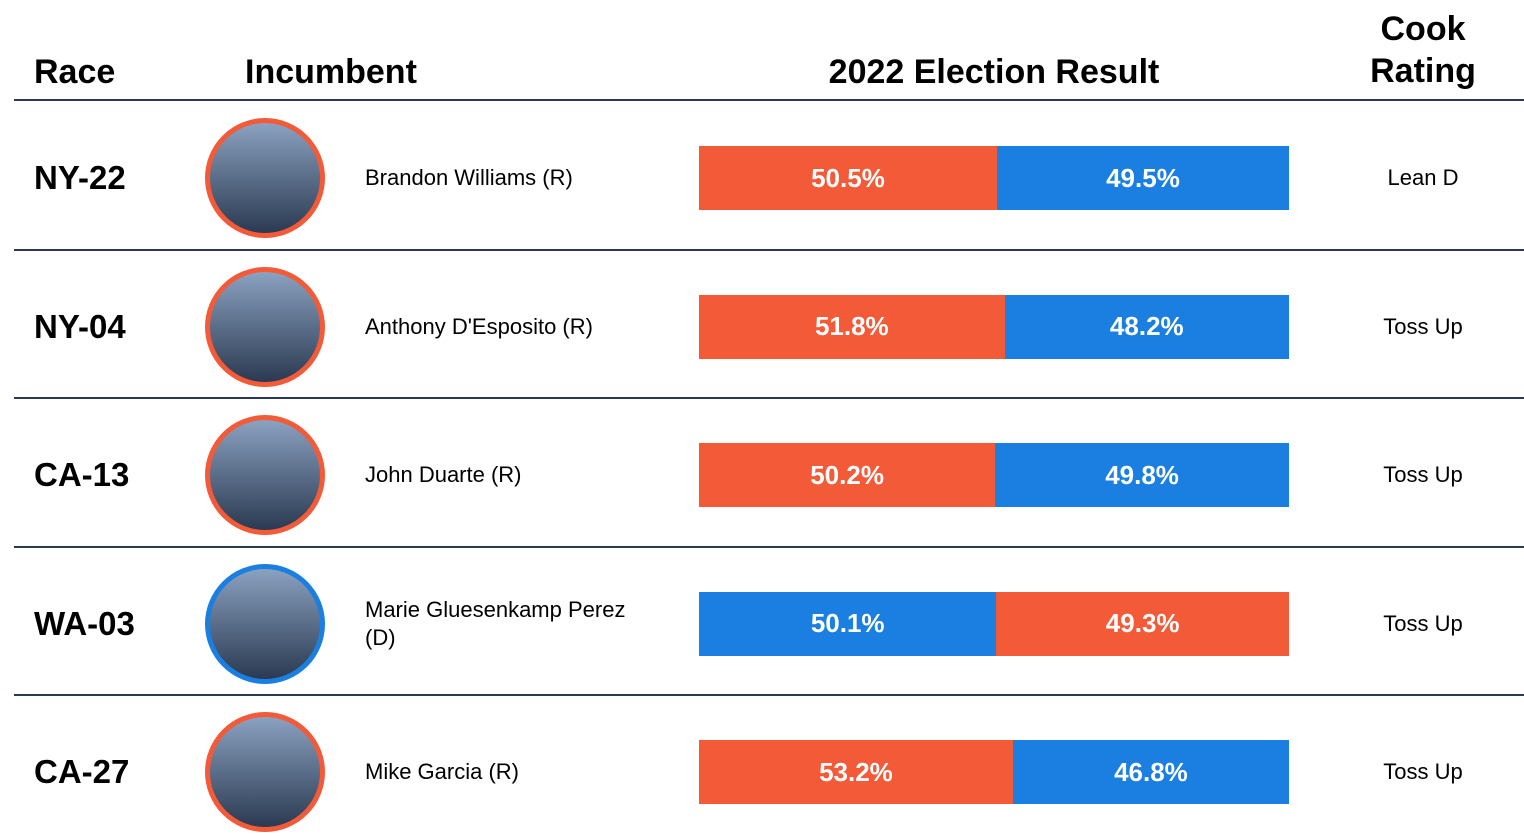 Image resolution: width=1524 pixels, height=836 pixels. I want to click on result-label: 49.3%, so click(1142, 623).